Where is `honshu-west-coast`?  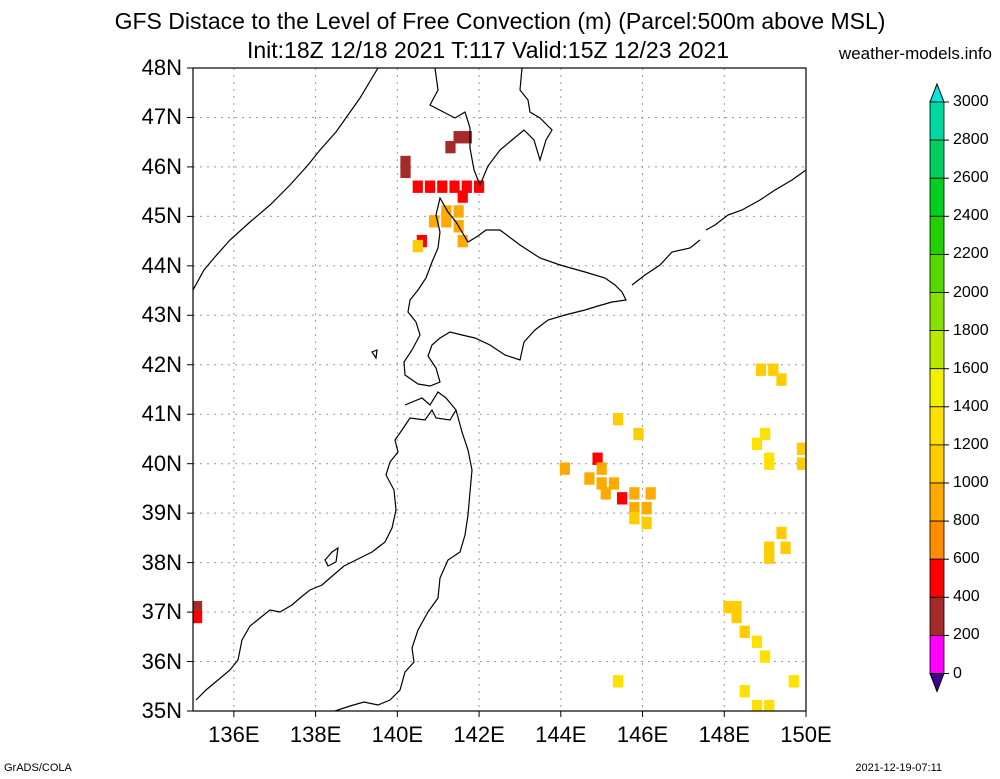 honshu-west-coast is located at coordinates (326, 546).